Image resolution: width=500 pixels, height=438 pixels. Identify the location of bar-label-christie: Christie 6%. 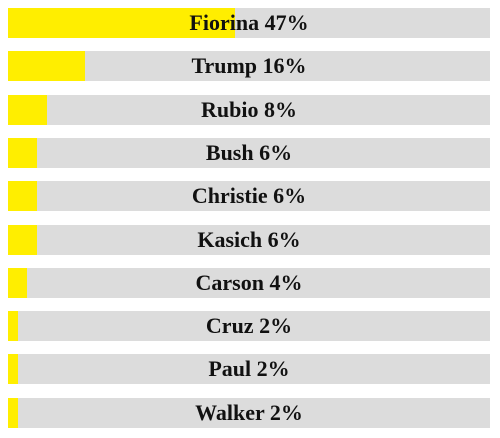
(249, 196).